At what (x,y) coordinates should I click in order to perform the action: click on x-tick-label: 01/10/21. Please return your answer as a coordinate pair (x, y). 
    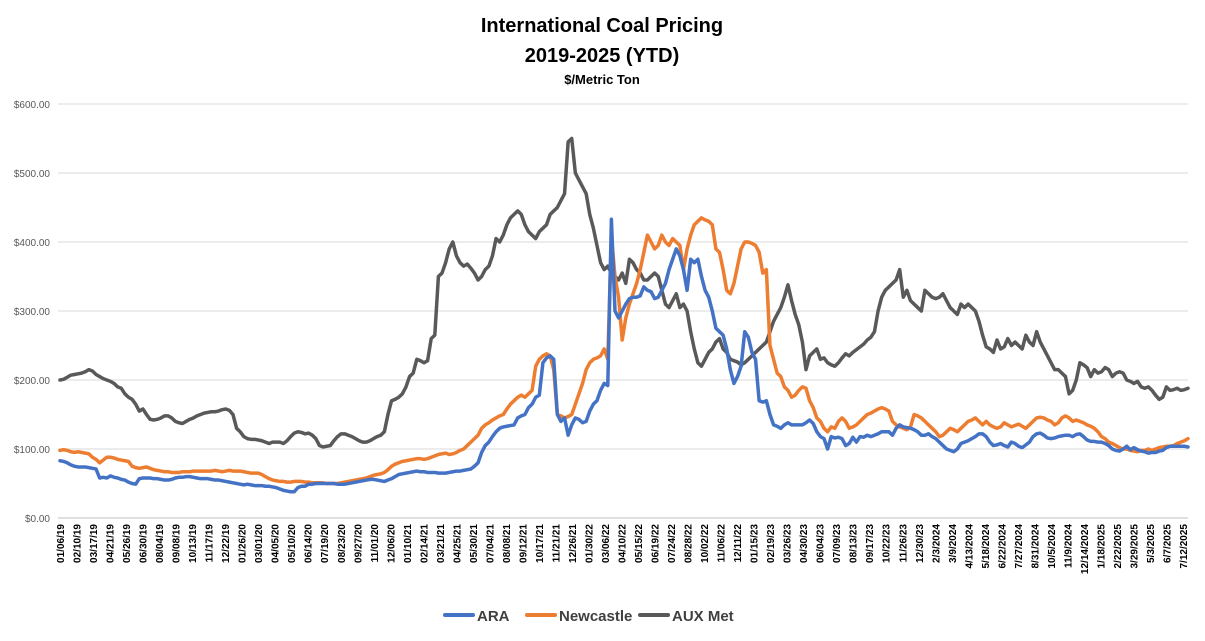
    Looking at the image, I should click on (408, 543).